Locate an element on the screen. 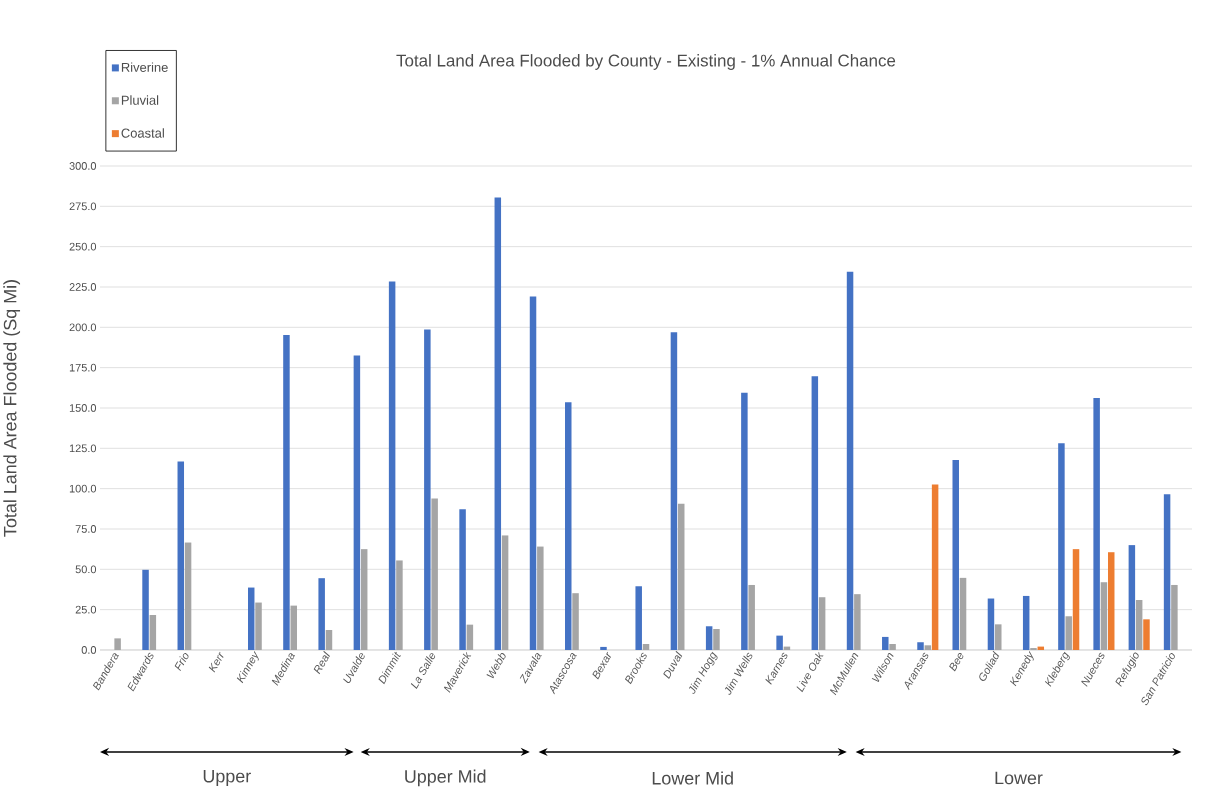 This screenshot has width=1225, height=798. text: Lower is located at coordinates (1019, 778).